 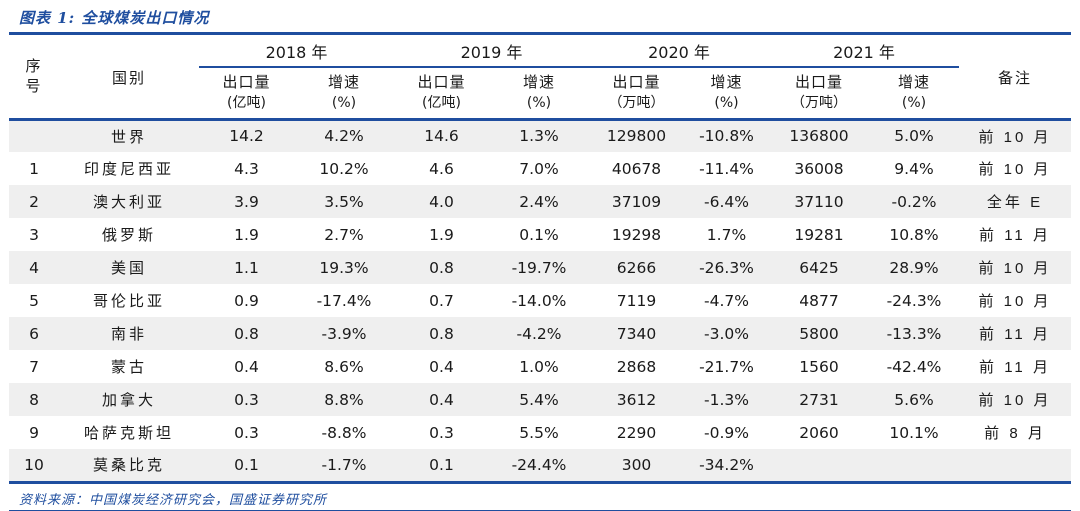 What do you see at coordinates (128, 367) in the screenshot?
I see `row-country: 蒙古` at bounding box center [128, 367].